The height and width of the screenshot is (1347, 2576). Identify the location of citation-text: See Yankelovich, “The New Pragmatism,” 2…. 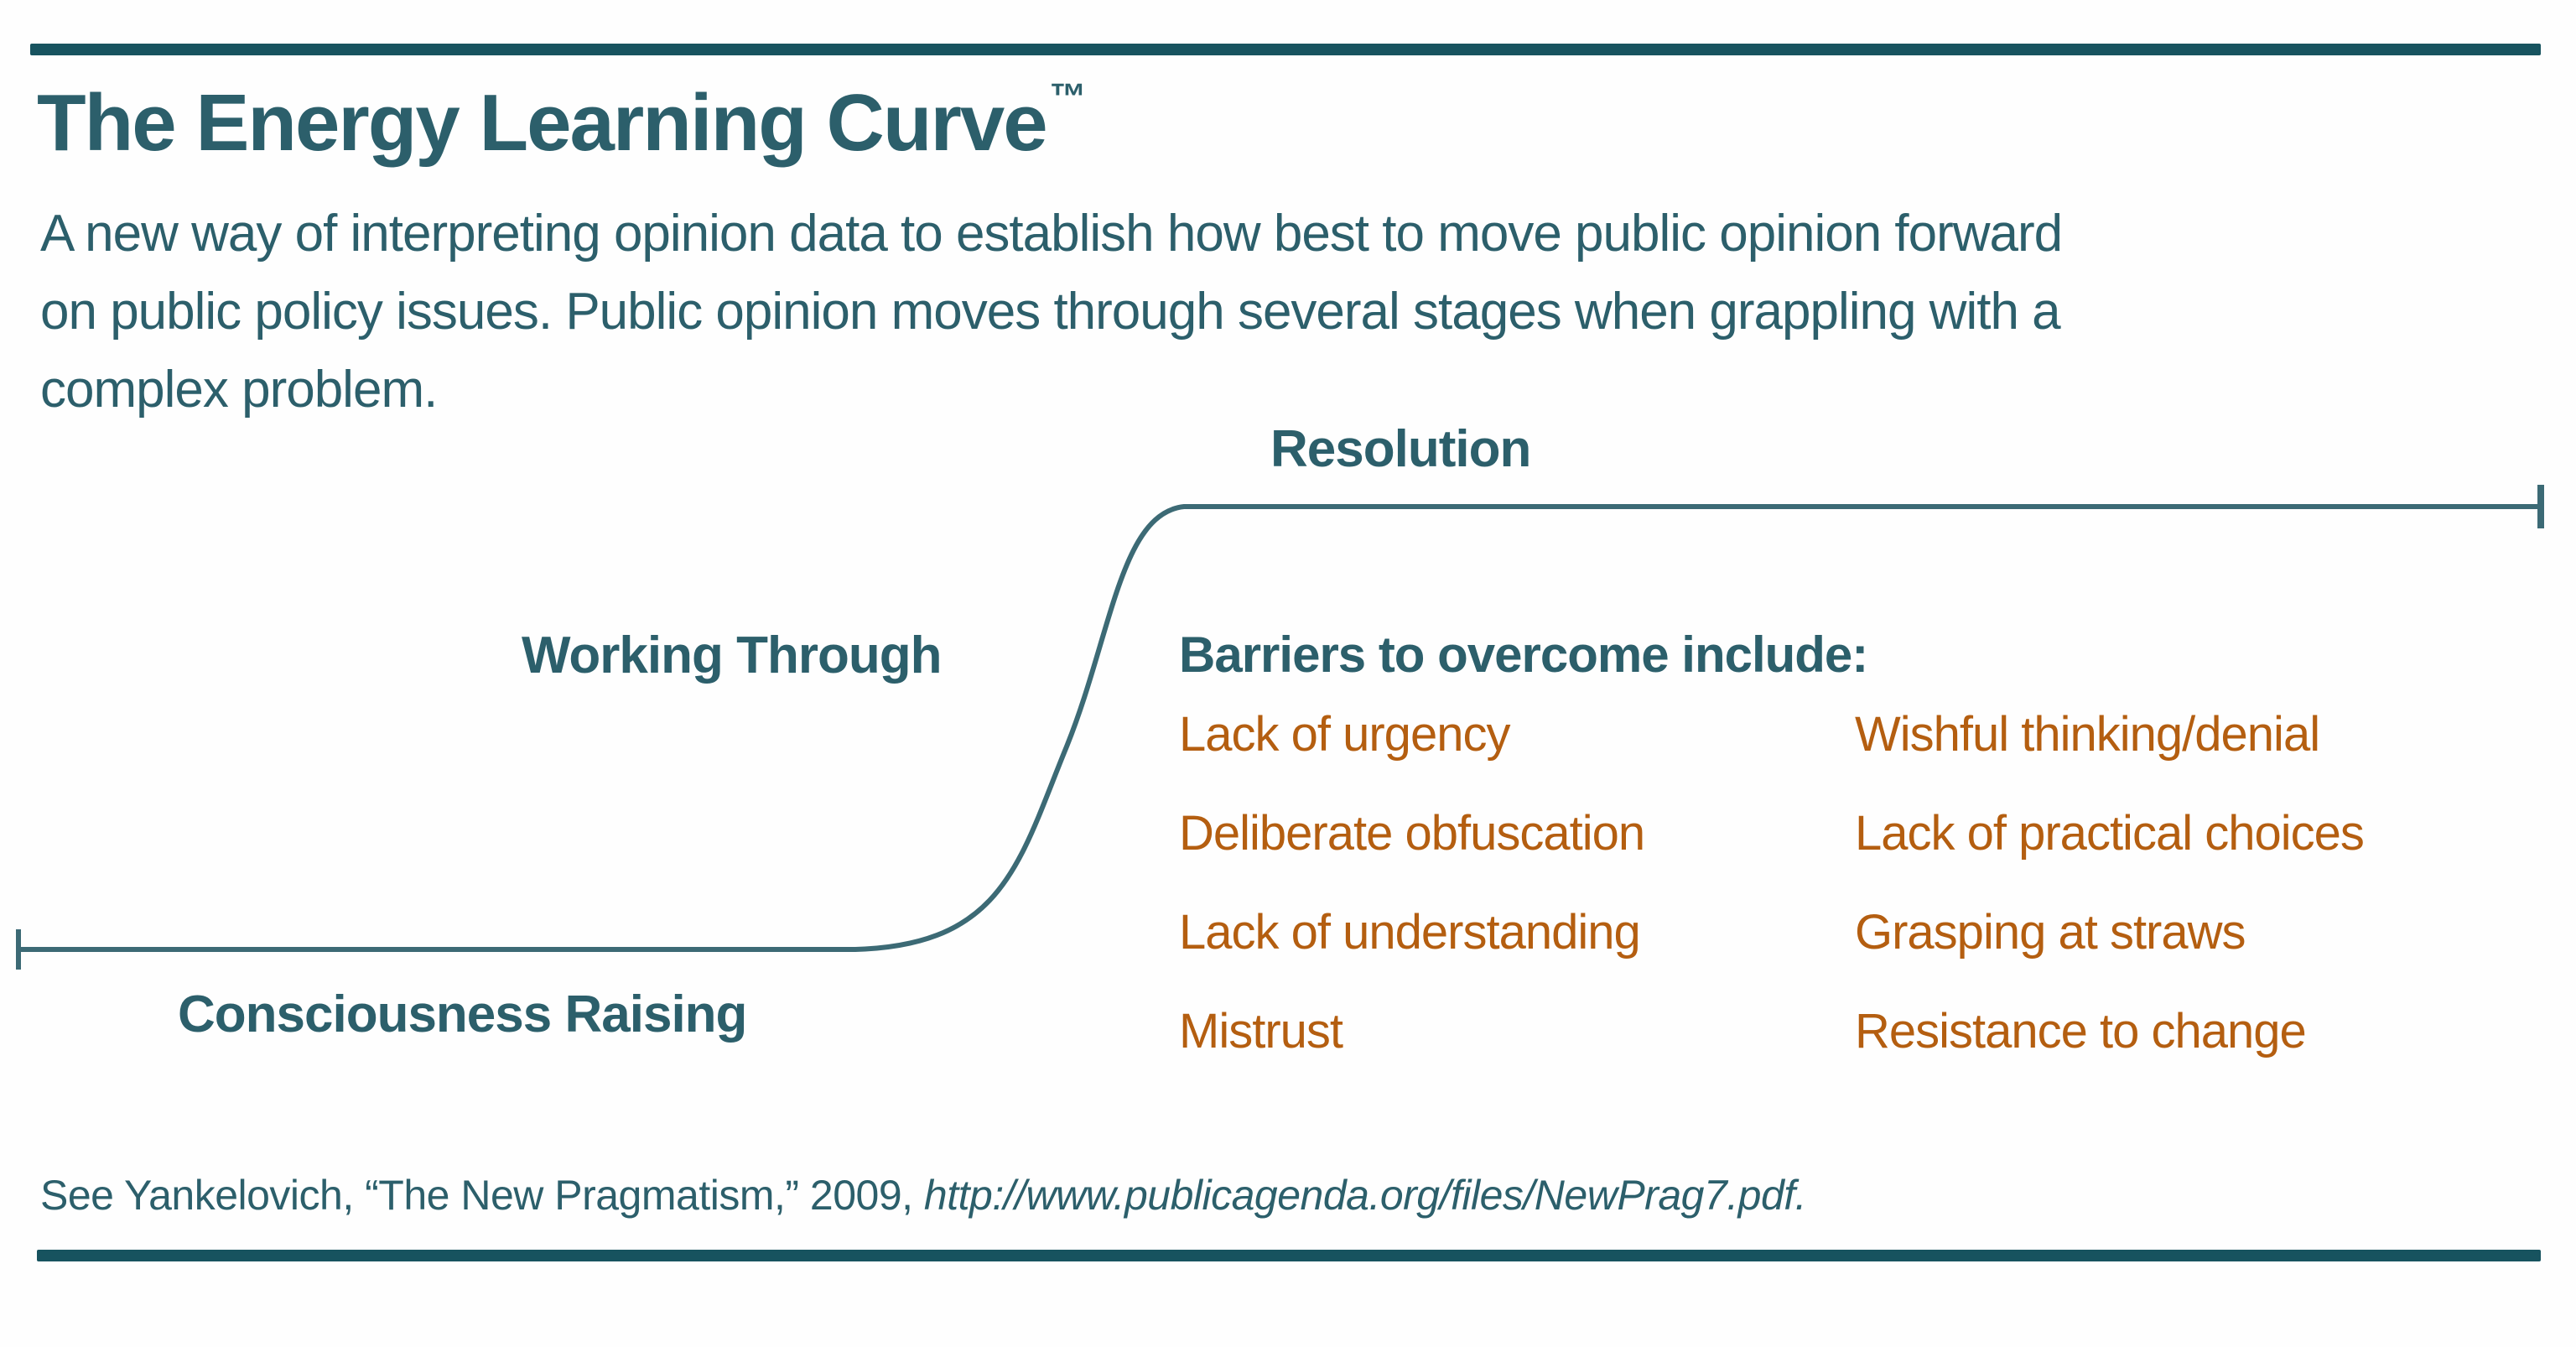
(482, 1195).